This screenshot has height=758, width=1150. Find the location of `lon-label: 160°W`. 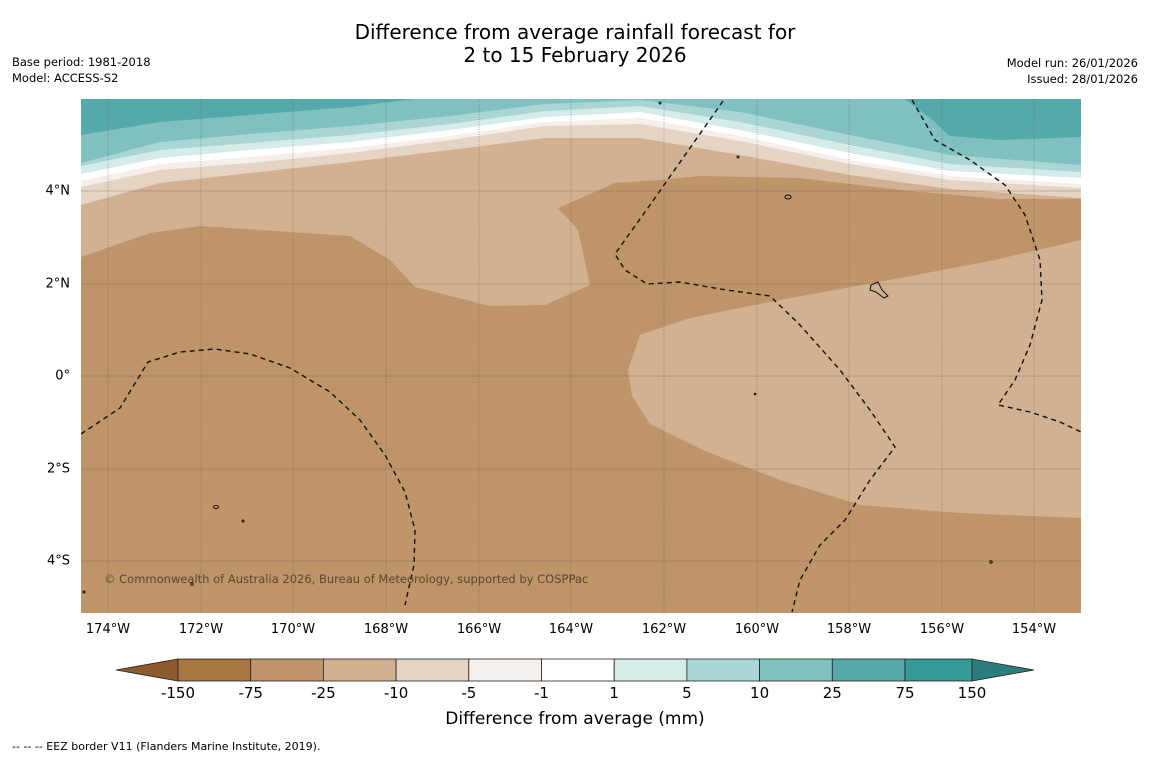

lon-label: 160°W is located at coordinates (757, 629).